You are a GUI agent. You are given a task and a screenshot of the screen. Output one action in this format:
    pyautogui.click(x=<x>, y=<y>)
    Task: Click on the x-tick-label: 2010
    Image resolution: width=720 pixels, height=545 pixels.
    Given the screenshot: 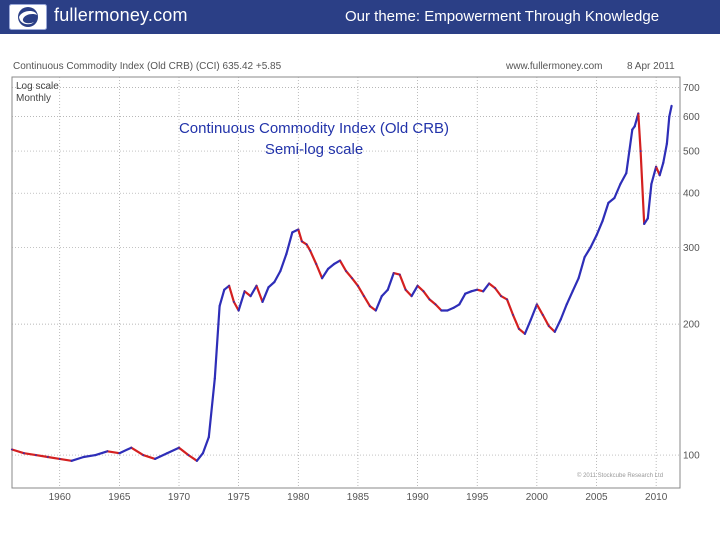 What is the action you would take?
    pyautogui.click(x=656, y=497)
    